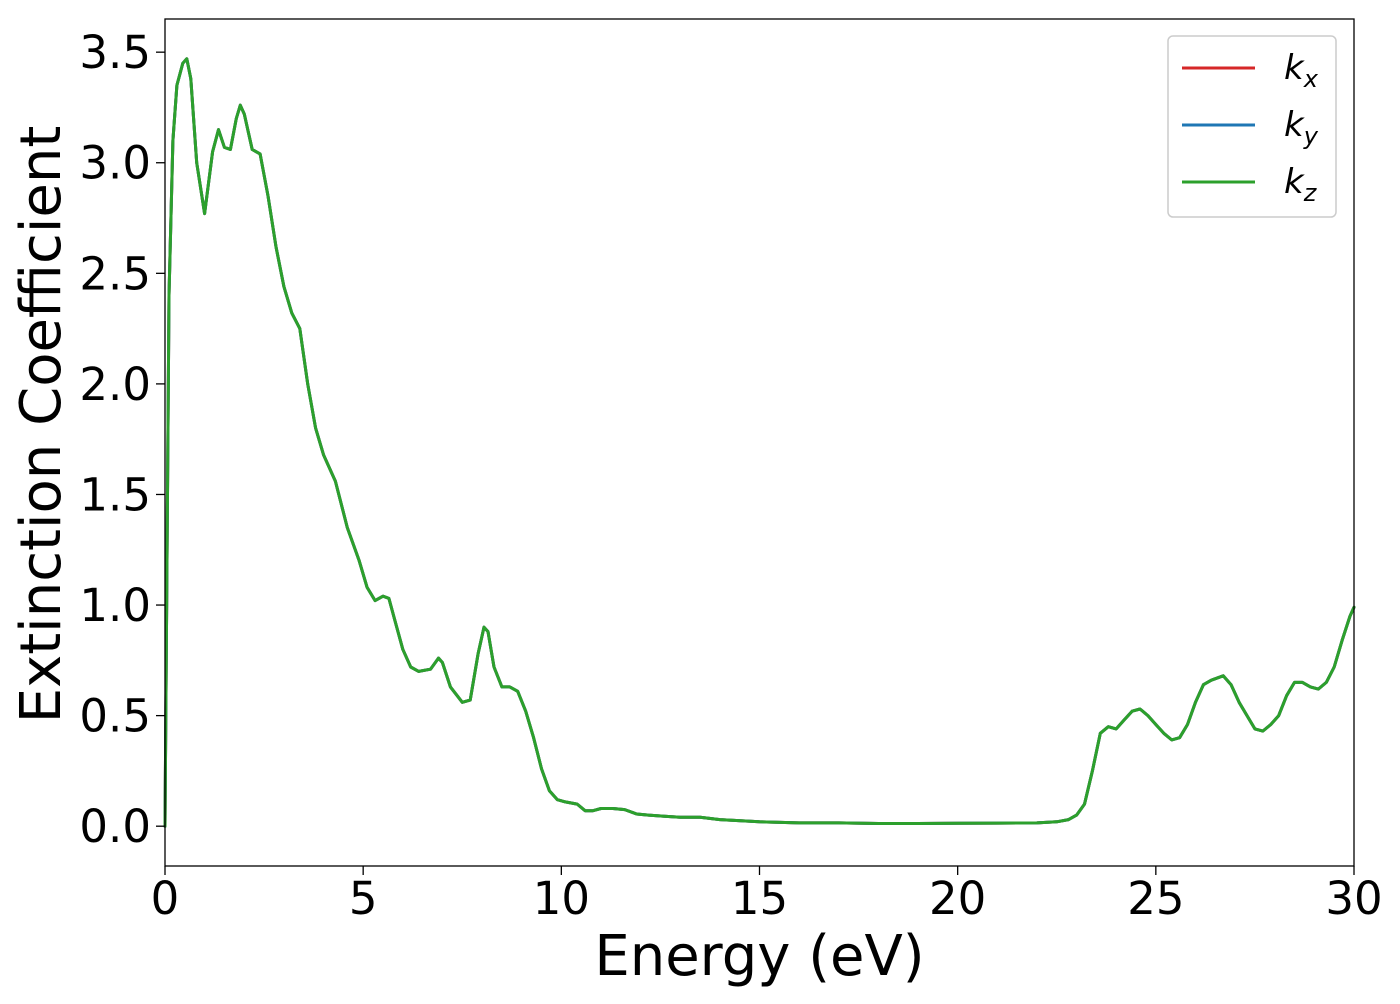 The image size is (1400, 1004). What do you see at coordinates (1301, 70) in the screenshot?
I see `legend-label: kx` at bounding box center [1301, 70].